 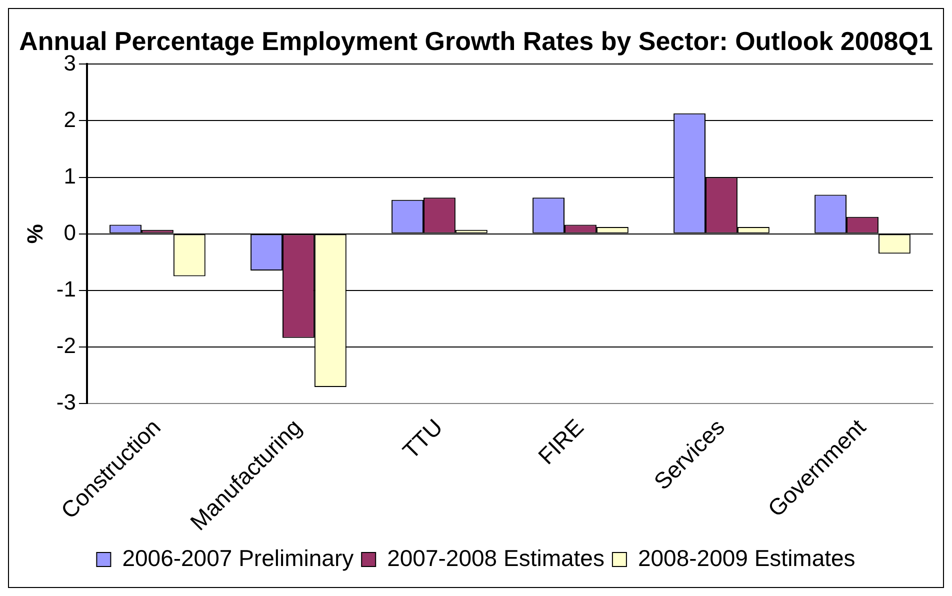 I want to click on x-tick-label: TTU, so click(x=422, y=439).